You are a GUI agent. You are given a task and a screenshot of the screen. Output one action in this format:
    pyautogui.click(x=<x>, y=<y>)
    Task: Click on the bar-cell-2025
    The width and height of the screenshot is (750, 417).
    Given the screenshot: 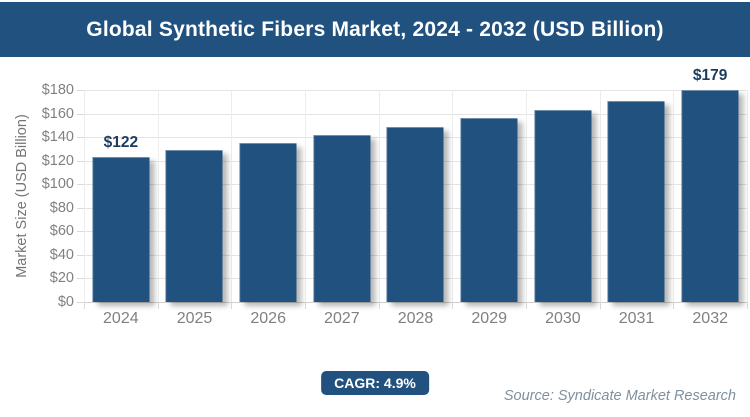 What is the action you would take?
    pyautogui.click(x=195, y=196)
    